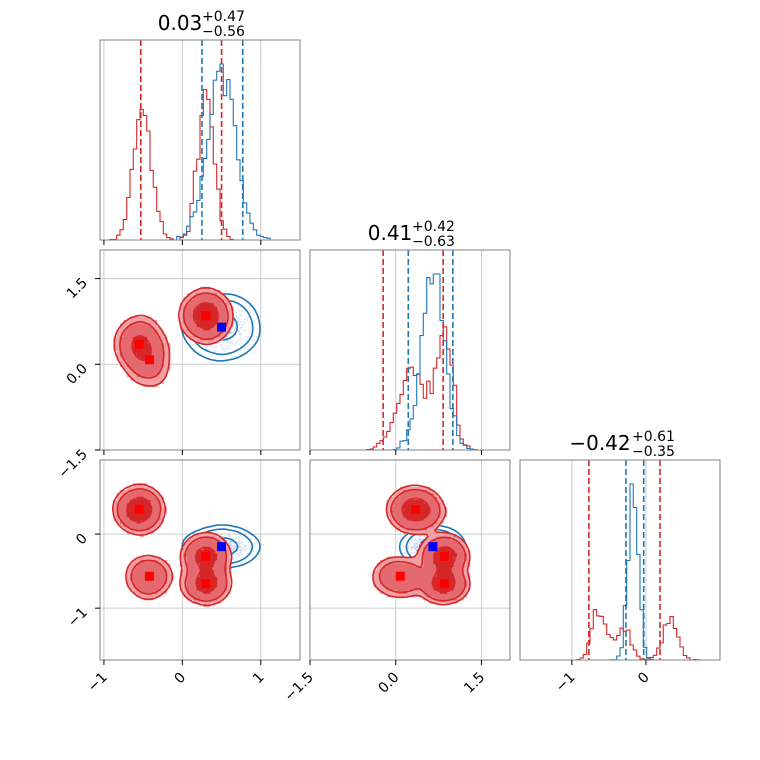 Image resolution: width=760 pixels, height=760 pixels. I want to click on panel-2-1: −1.5 0.0 1.5, so click(396, 582).